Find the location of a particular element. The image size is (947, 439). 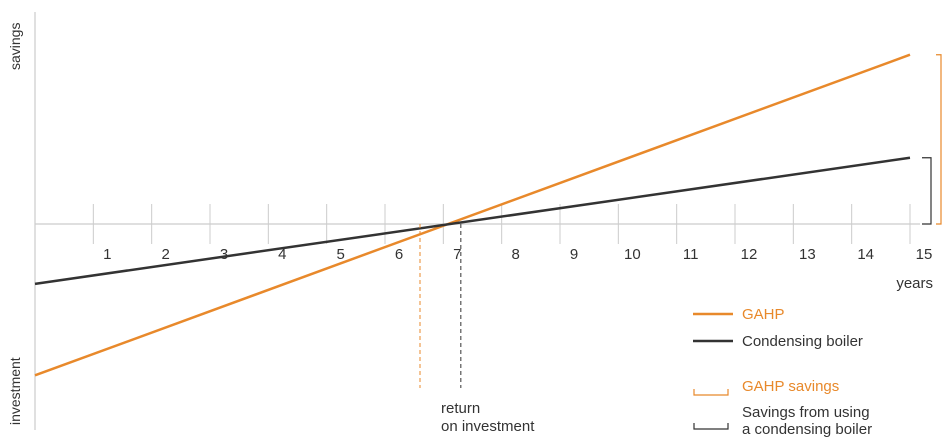

x-tick-label: 7 is located at coordinates (457, 254).